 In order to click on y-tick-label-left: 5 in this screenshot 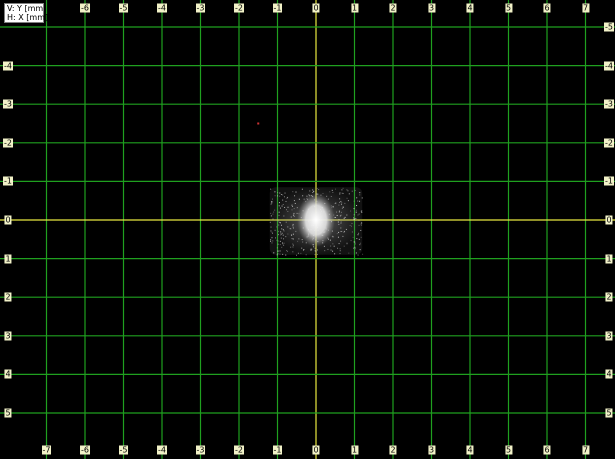, I will do `click(8, 413)`.